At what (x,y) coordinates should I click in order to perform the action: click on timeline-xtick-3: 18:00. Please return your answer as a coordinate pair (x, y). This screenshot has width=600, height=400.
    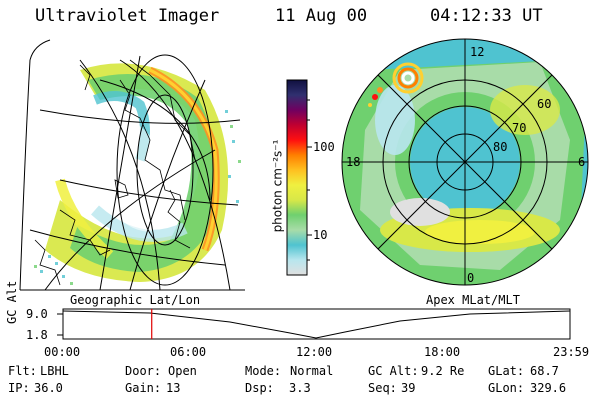
    Looking at the image, I should click on (442, 352).